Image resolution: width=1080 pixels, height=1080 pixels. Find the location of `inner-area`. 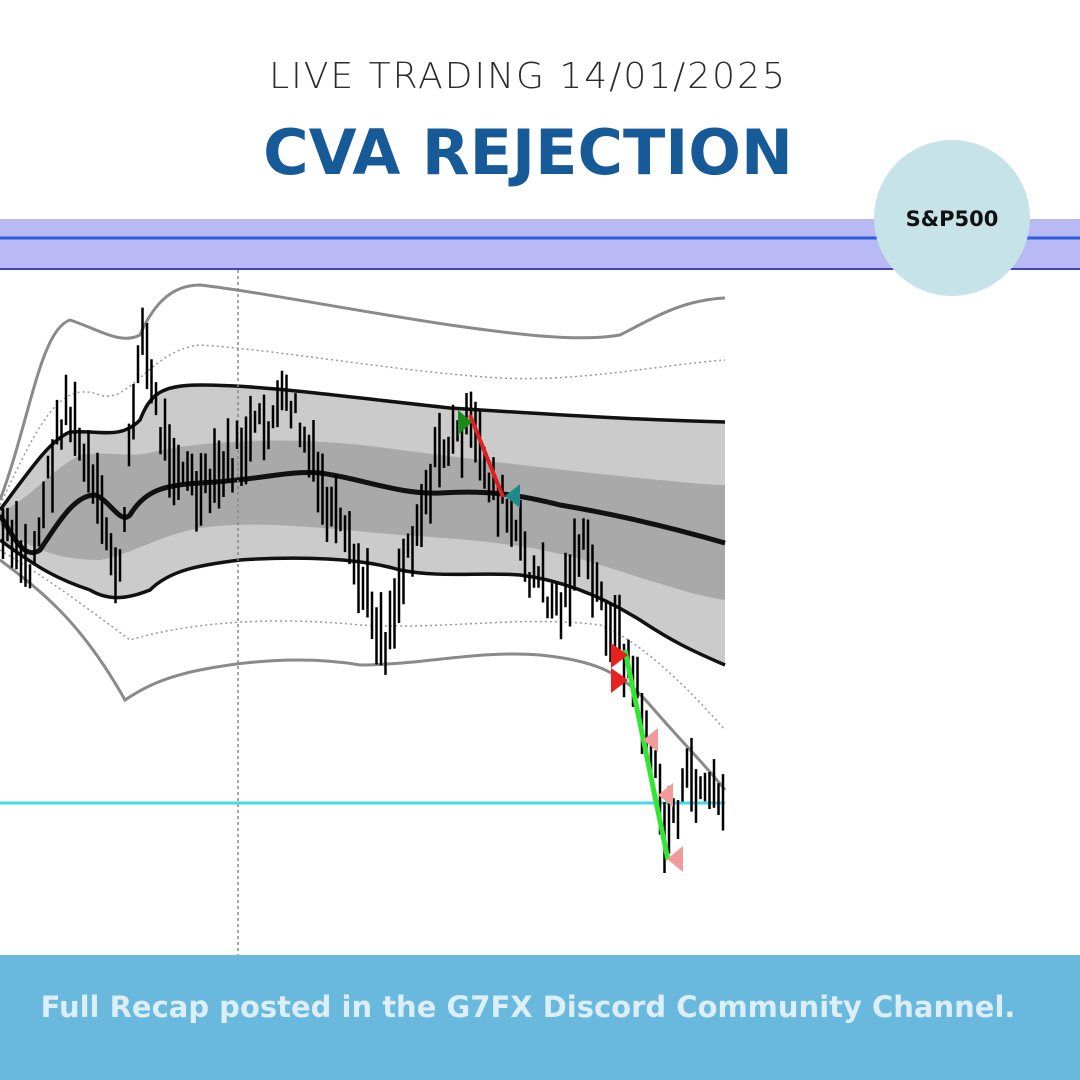

inner-area is located at coordinates (362, 520).